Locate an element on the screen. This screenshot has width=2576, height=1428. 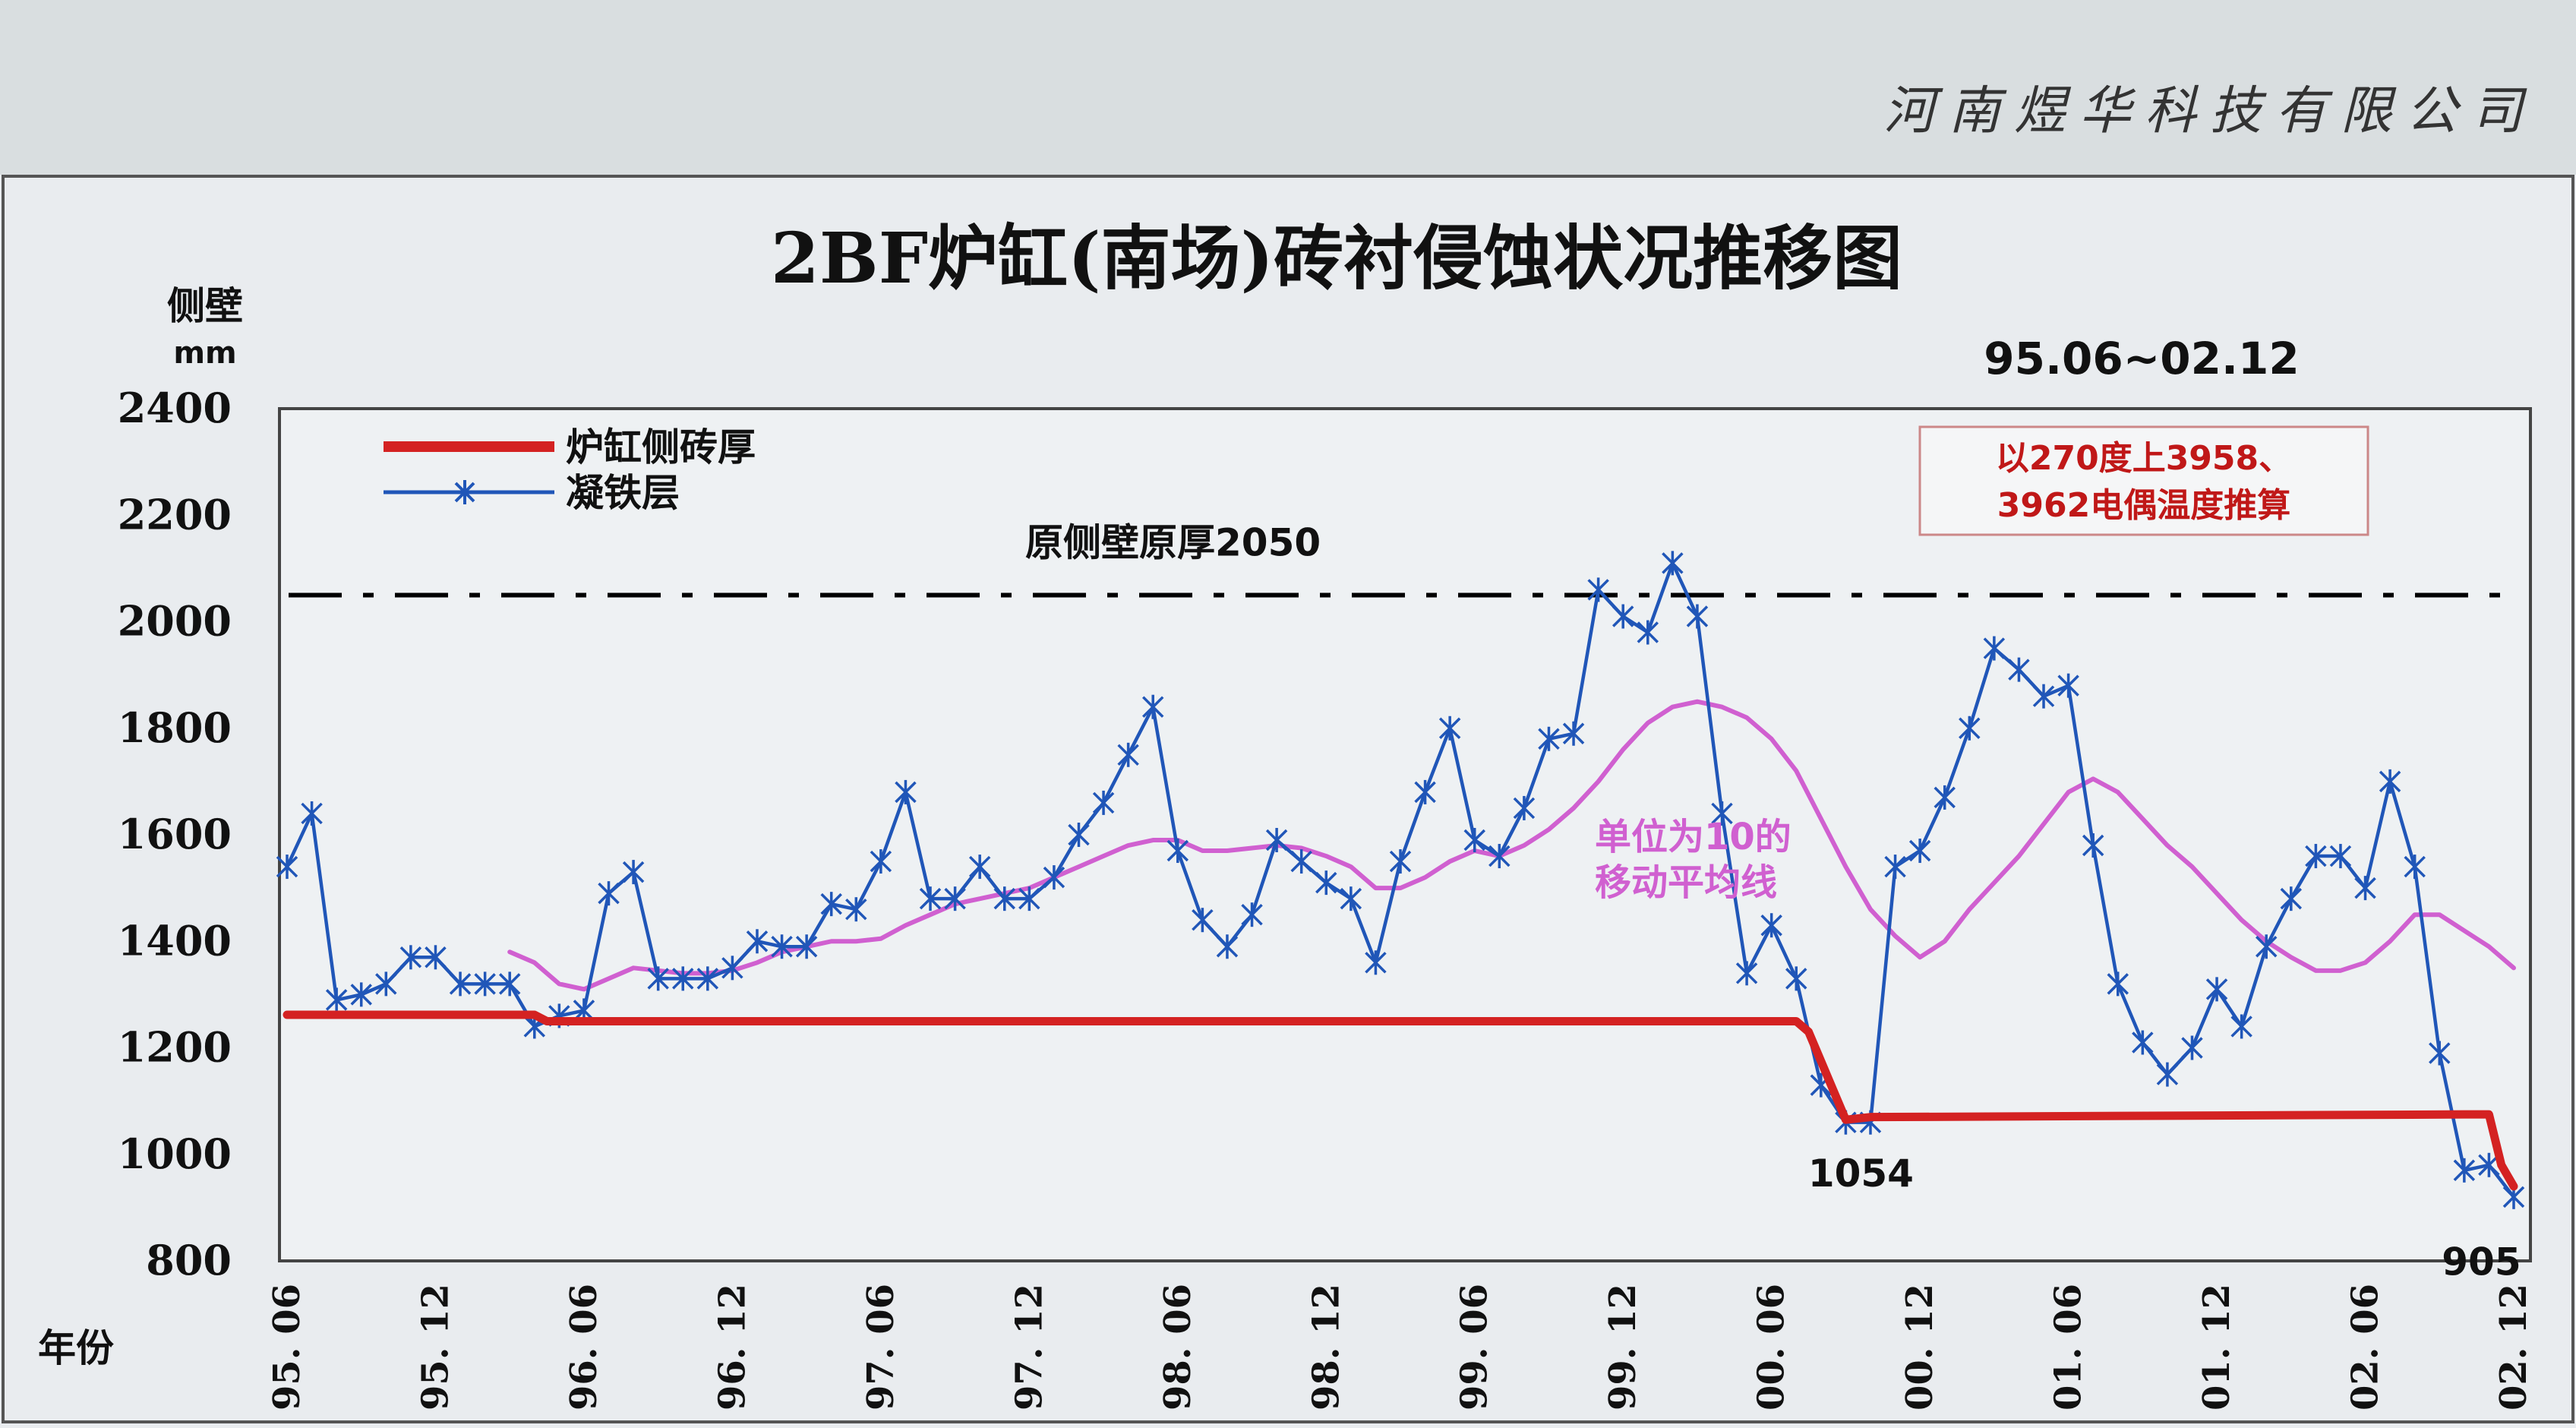
chart-subtitle: 95.06~02.12 is located at coordinates (2142, 358).